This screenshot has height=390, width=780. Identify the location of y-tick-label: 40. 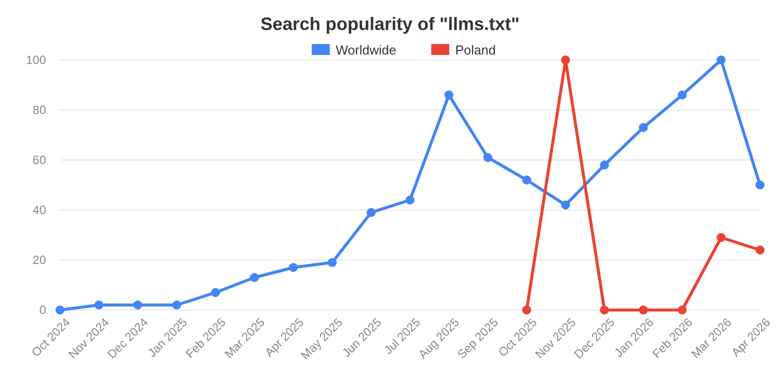
(39, 210).